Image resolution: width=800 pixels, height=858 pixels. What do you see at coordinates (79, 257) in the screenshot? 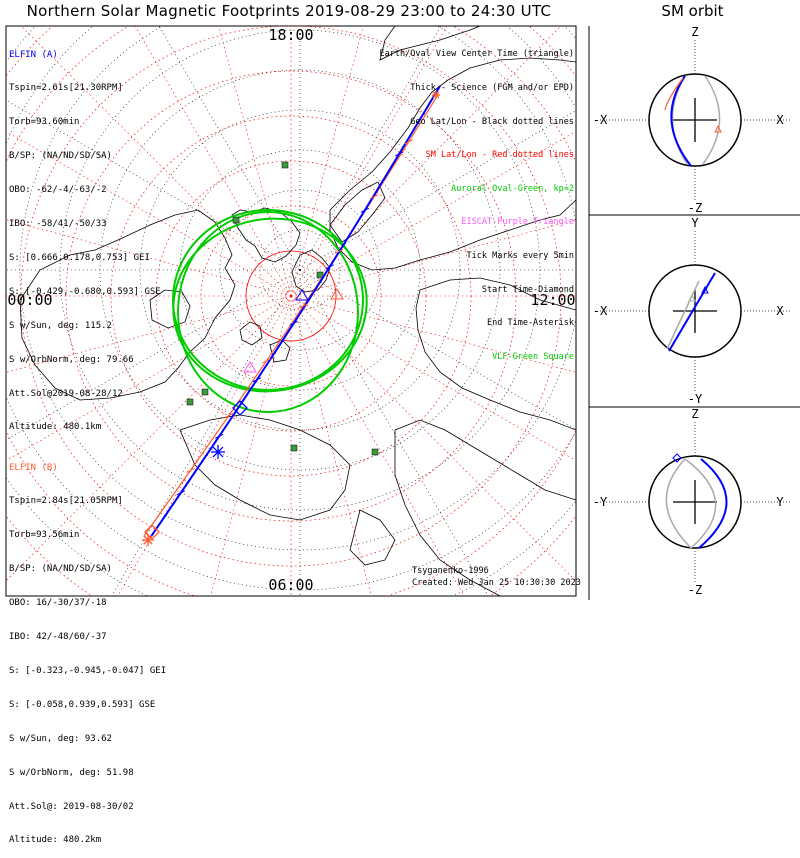
I see `elfin-a-line: S: [0.666,0.178,0.753] GEI` at bounding box center [79, 257].